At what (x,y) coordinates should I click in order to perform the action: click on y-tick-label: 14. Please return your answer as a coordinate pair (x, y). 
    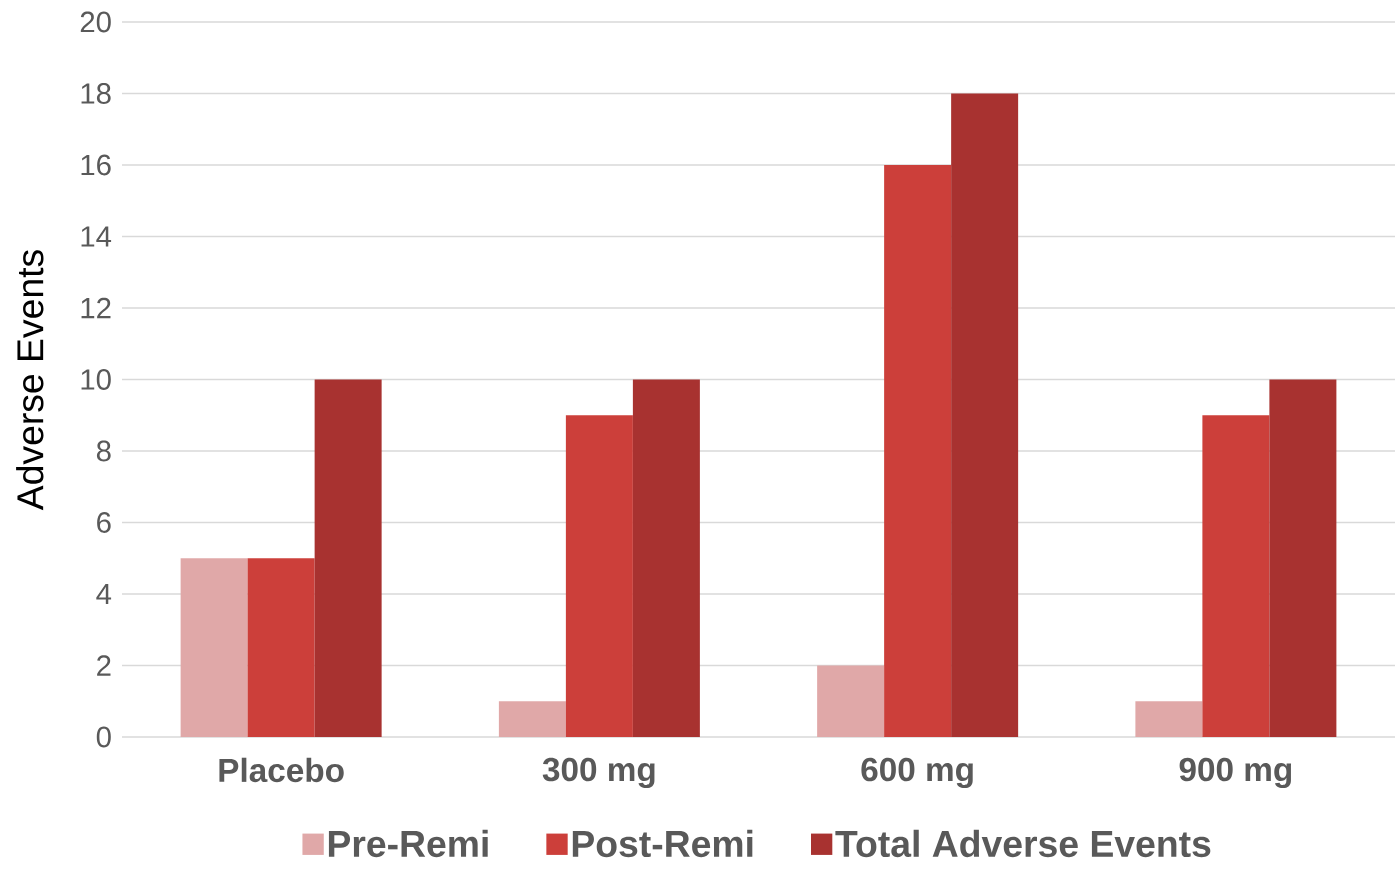
    Looking at the image, I should click on (96, 236).